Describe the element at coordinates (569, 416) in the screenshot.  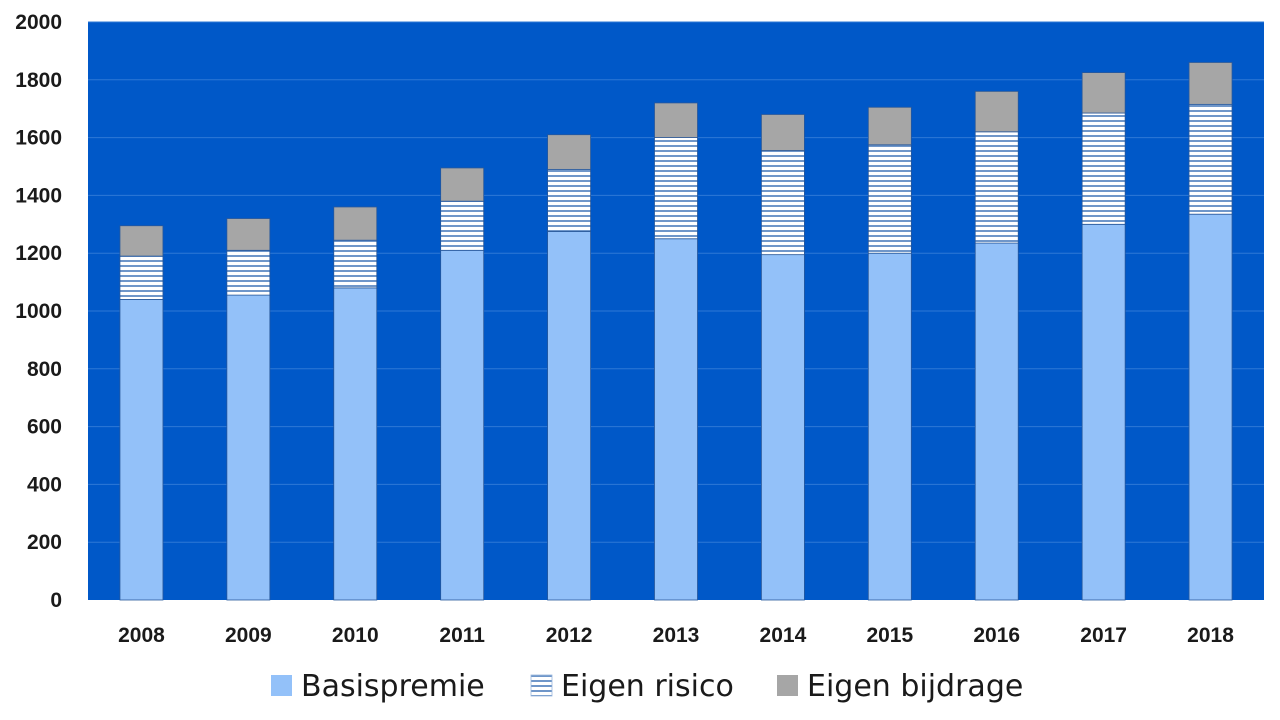
I see `bar-basispremie-2012` at that location.